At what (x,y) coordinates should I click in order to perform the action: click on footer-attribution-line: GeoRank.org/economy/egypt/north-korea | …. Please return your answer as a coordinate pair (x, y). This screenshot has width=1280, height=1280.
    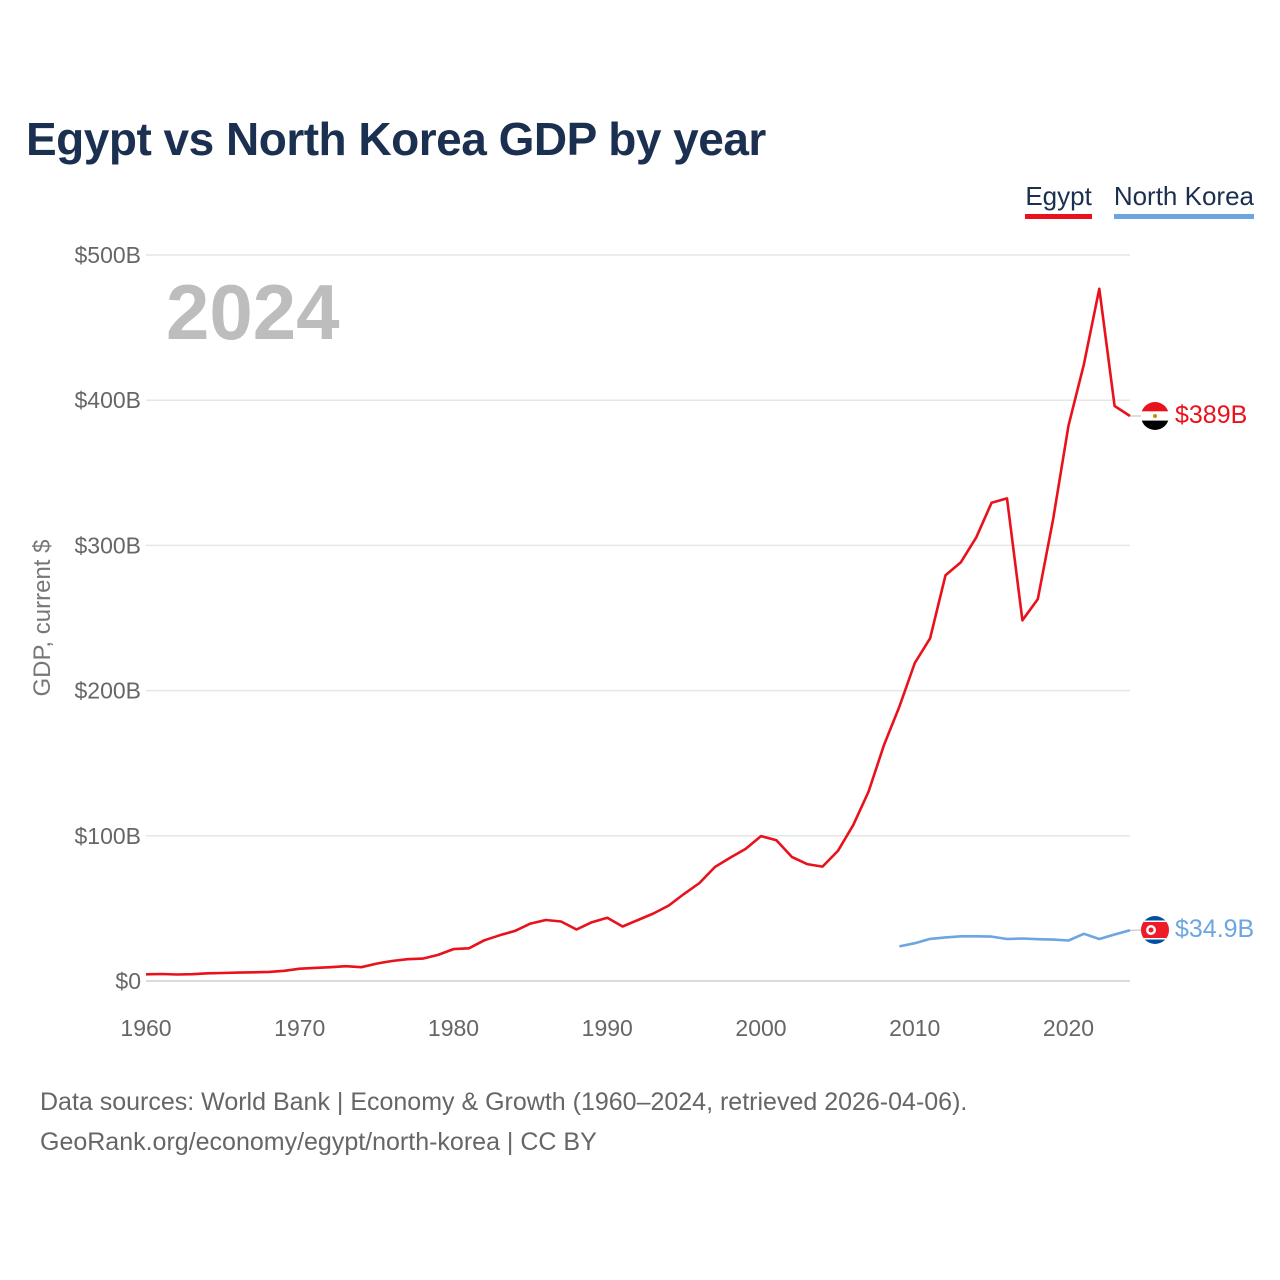
    Looking at the image, I should click on (318, 1142).